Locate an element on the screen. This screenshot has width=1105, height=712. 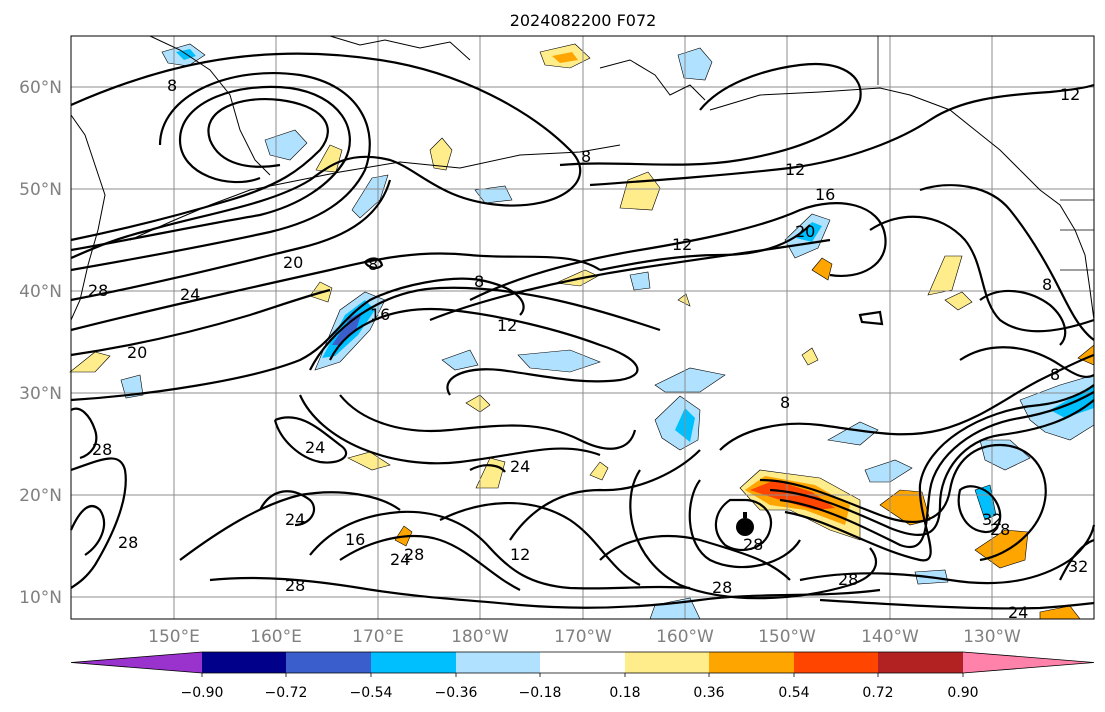
colorbar-tick-label: 0.18 is located at coordinates (624, 693).